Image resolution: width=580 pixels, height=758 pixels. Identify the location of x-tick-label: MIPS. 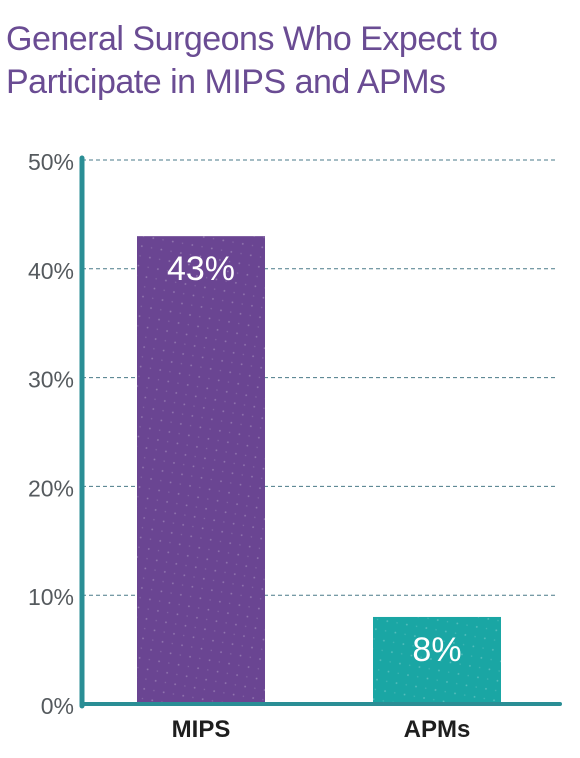
(201, 729).